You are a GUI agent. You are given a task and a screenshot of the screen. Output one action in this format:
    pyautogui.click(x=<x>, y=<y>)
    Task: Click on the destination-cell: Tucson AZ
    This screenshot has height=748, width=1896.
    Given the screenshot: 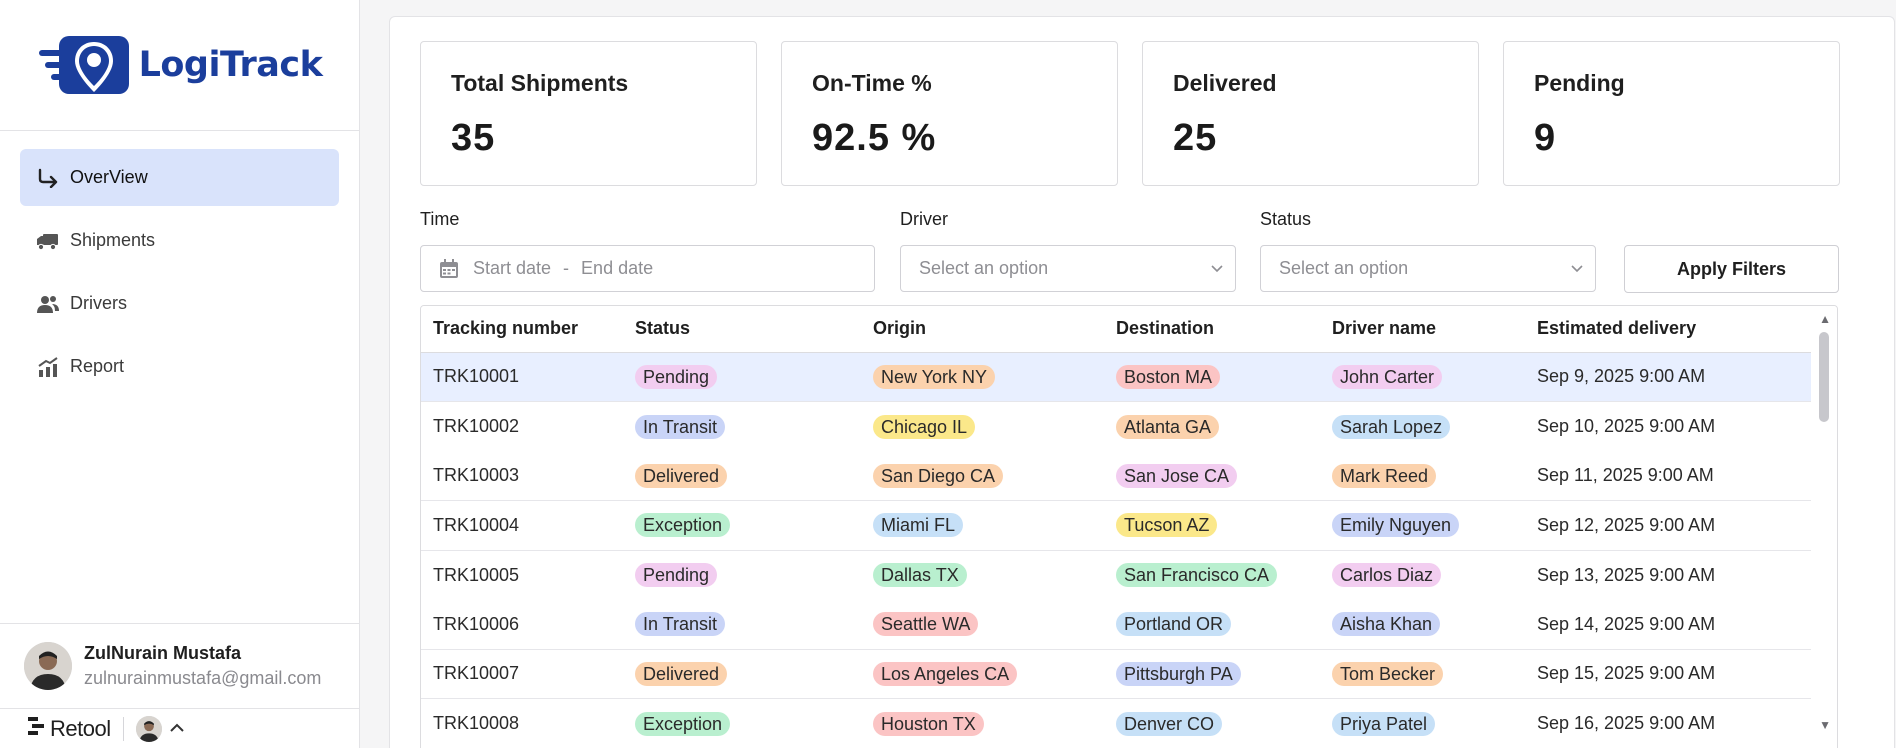 What is the action you would take?
    pyautogui.click(x=1212, y=526)
    